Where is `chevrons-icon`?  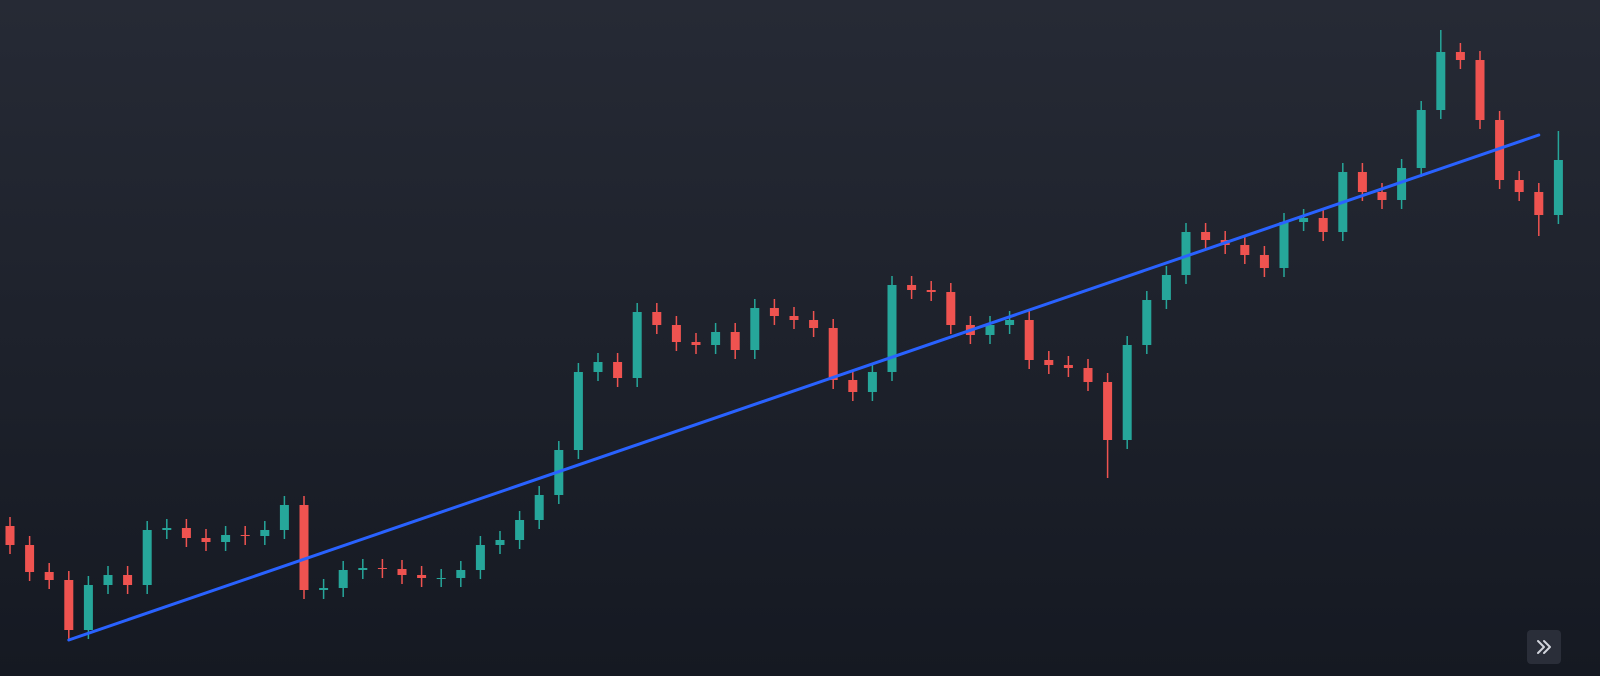
chevrons-icon is located at coordinates (1544, 647).